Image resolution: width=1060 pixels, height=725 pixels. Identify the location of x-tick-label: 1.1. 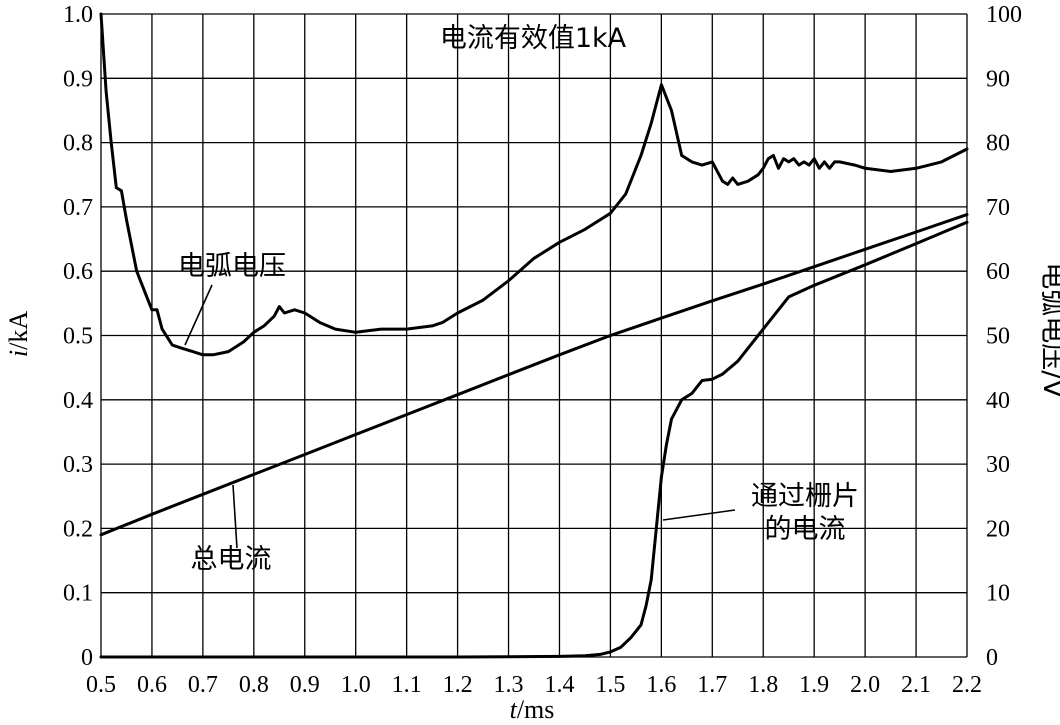
(407, 685).